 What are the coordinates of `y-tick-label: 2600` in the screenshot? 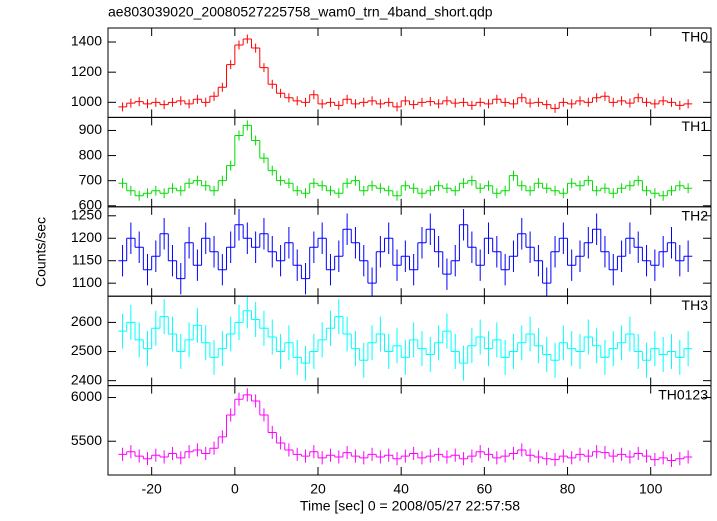 It's located at (86, 321).